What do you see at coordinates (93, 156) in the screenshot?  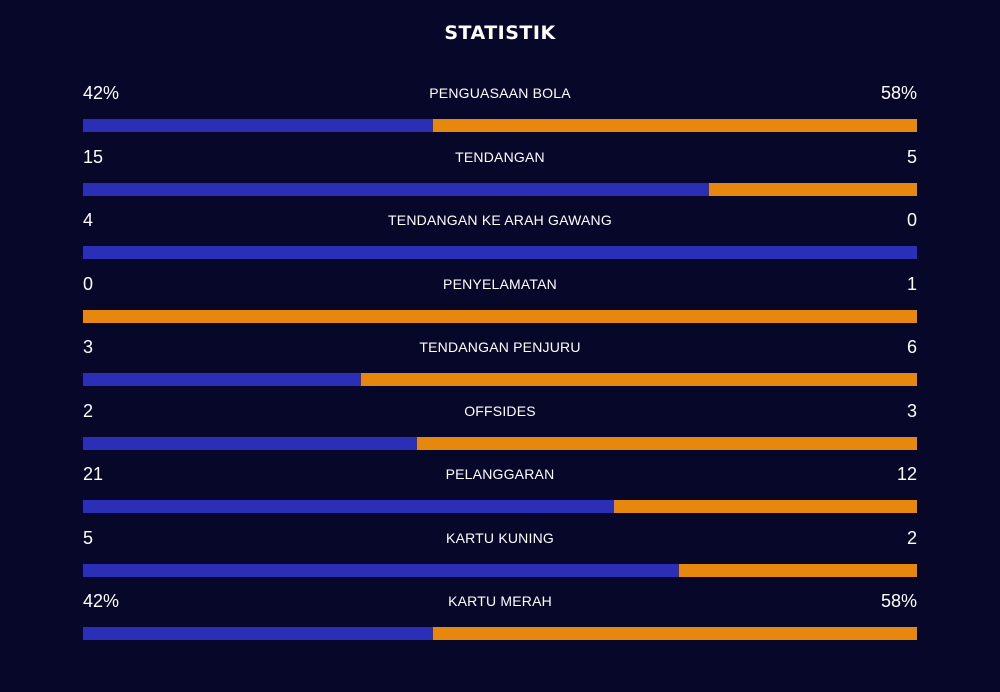 I see `stat-left-value: 15` at bounding box center [93, 156].